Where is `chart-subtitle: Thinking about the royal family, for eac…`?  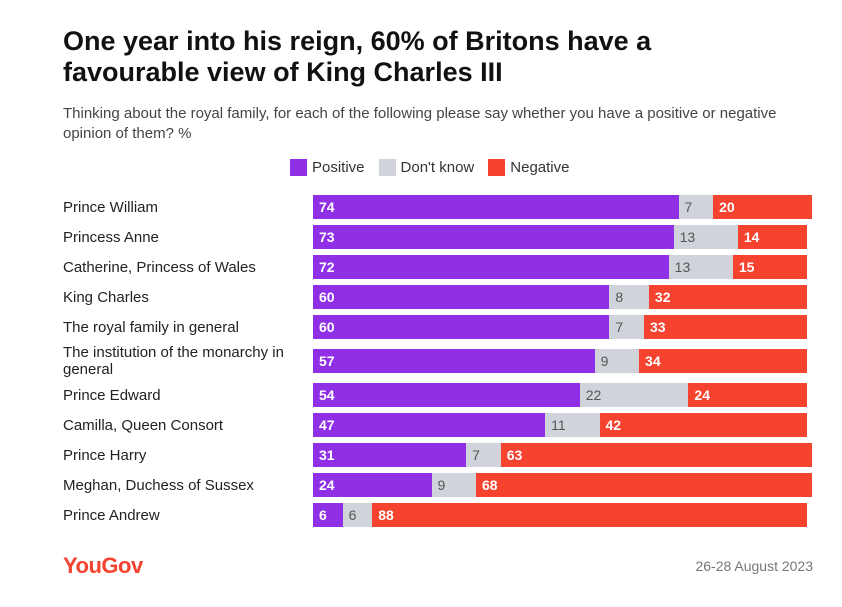 chart-subtitle: Thinking about the royal family, for eac… is located at coordinates (420, 123).